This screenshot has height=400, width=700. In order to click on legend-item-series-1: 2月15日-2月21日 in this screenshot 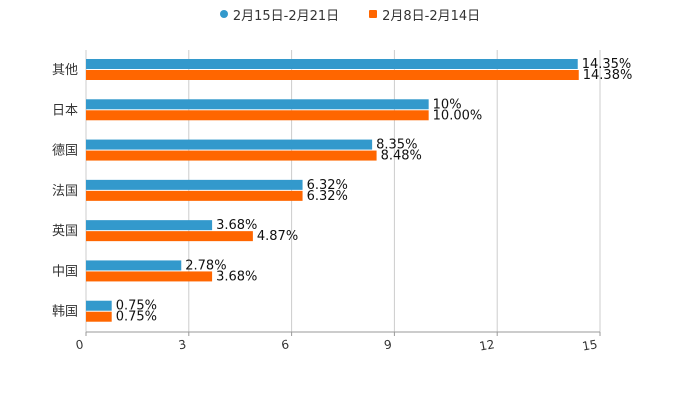, I will do `click(279, 14)`.